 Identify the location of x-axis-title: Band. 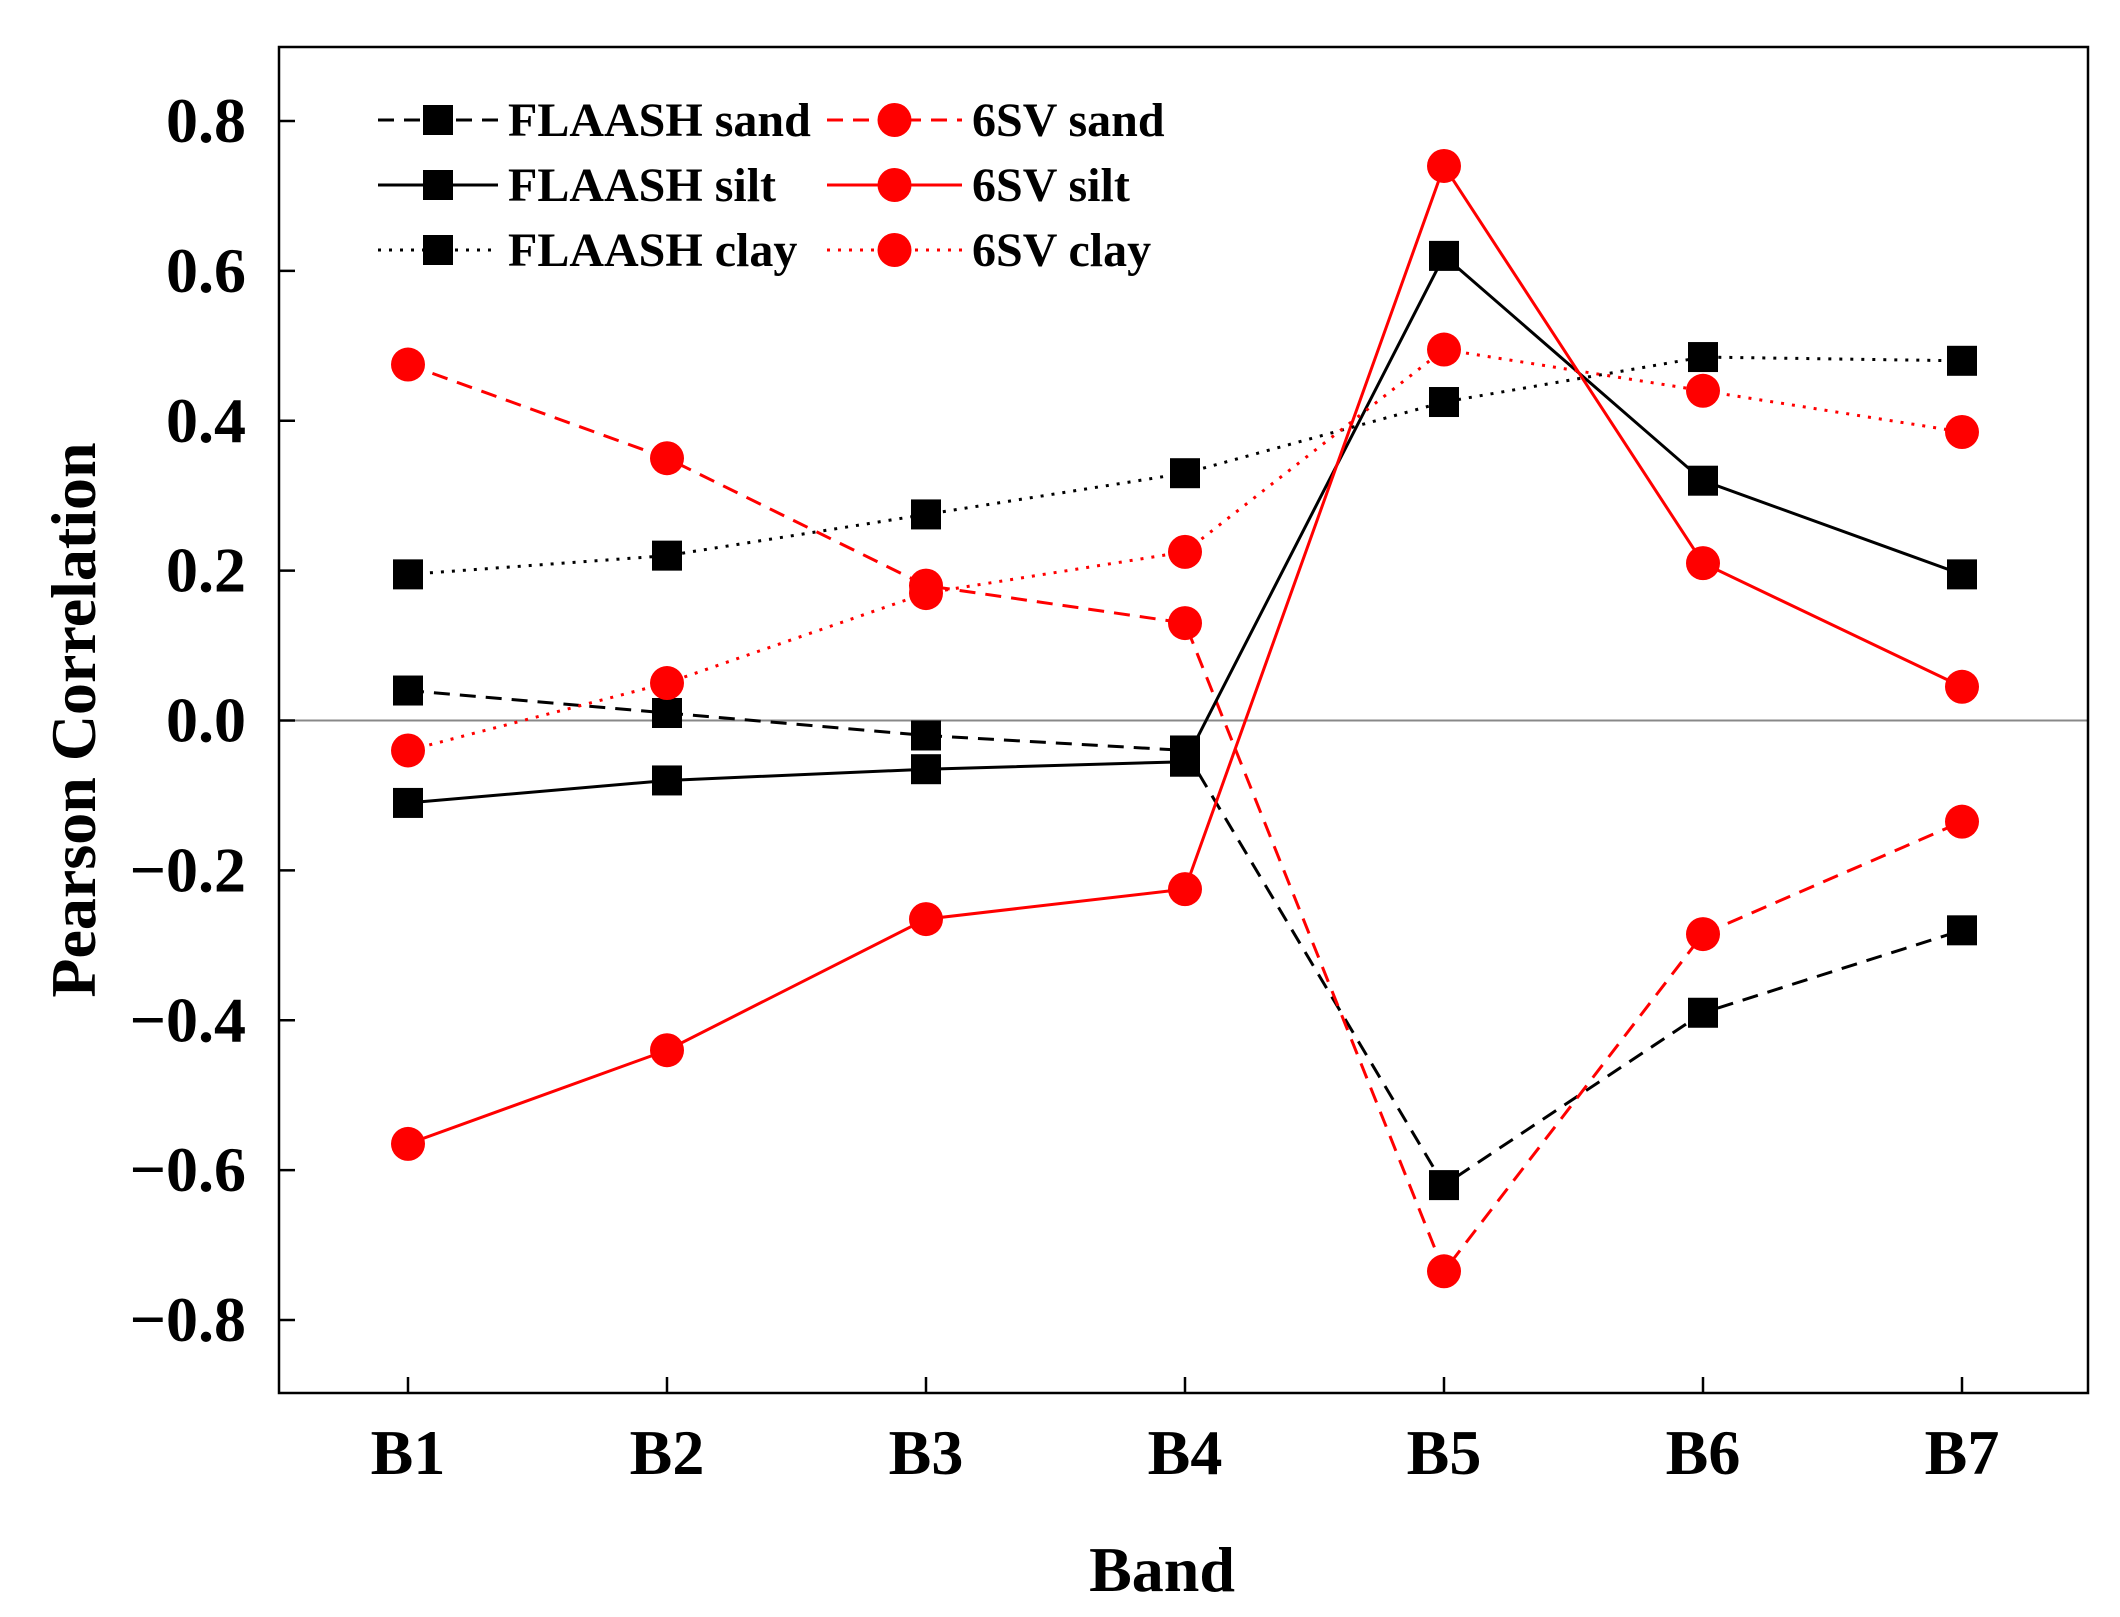
(1162, 1569).